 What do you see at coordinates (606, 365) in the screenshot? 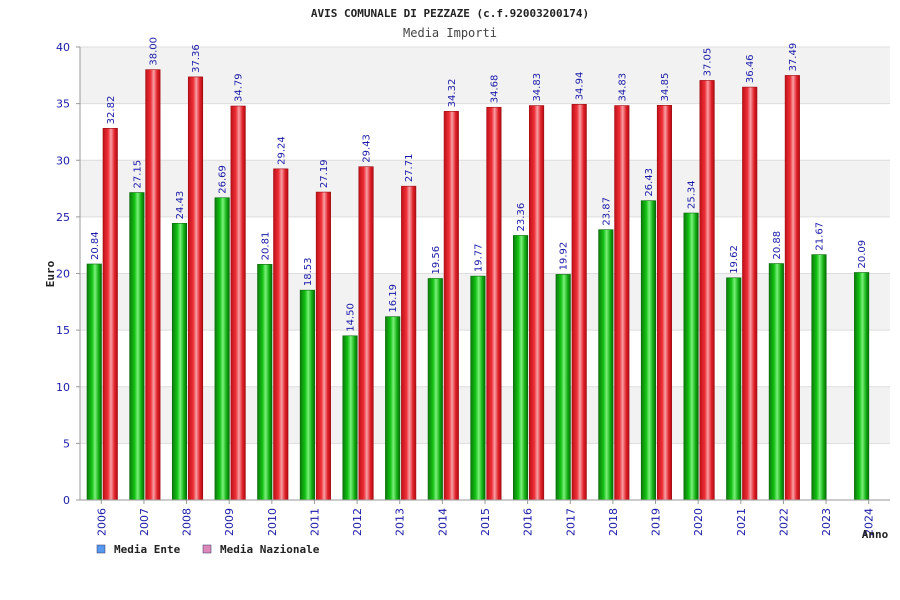
I see `bar-media-ente-2018` at bounding box center [606, 365].